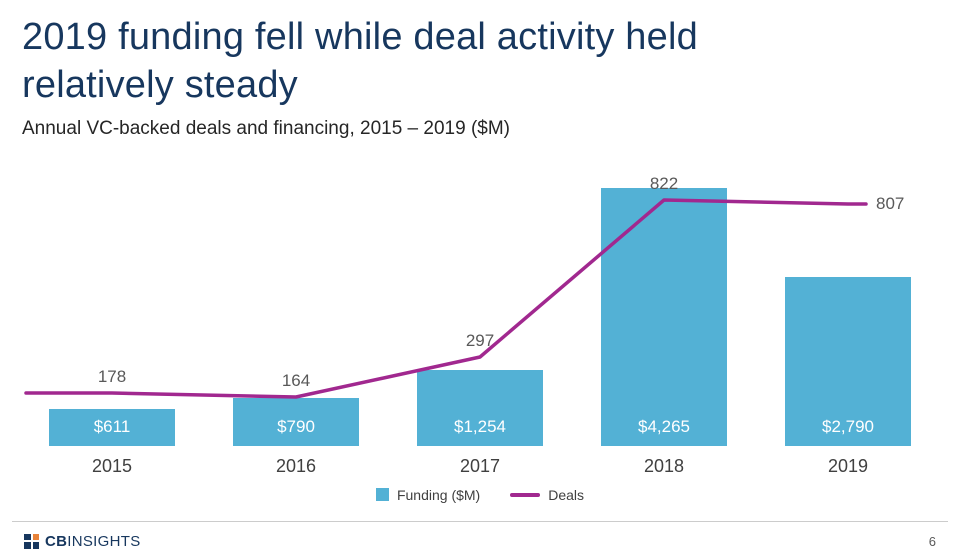  I want to click on year-label: 2019, so click(848, 465).